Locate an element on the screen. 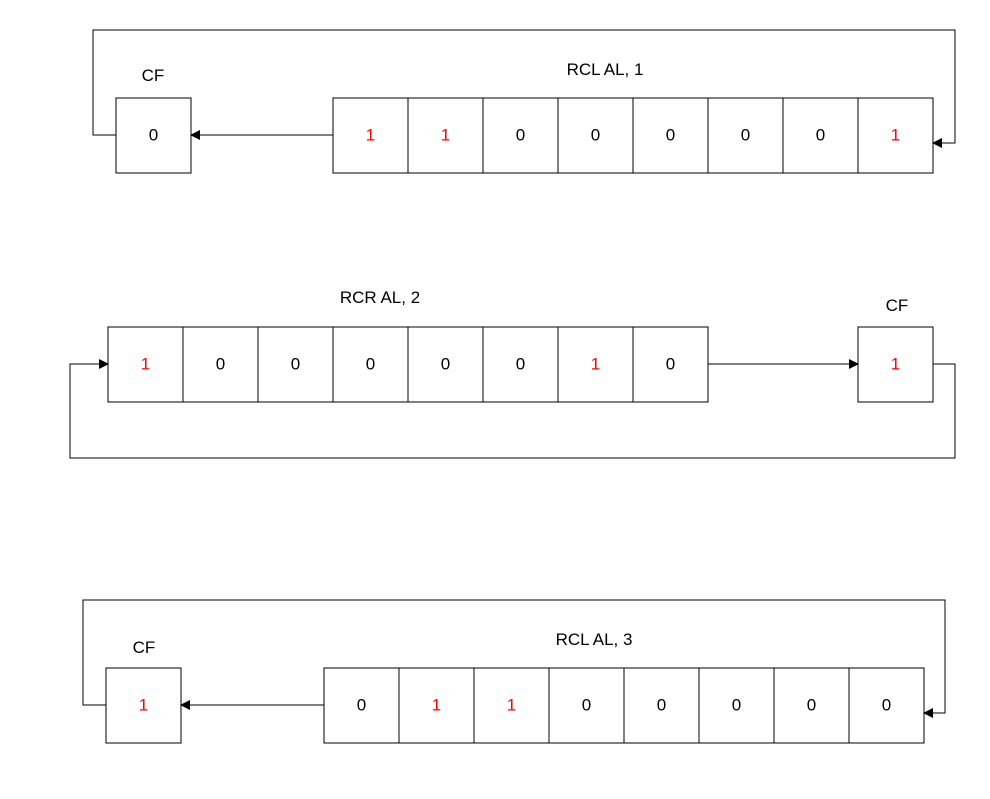 This screenshot has width=990, height=799. bit-value-1: 0 is located at coordinates (220, 363).